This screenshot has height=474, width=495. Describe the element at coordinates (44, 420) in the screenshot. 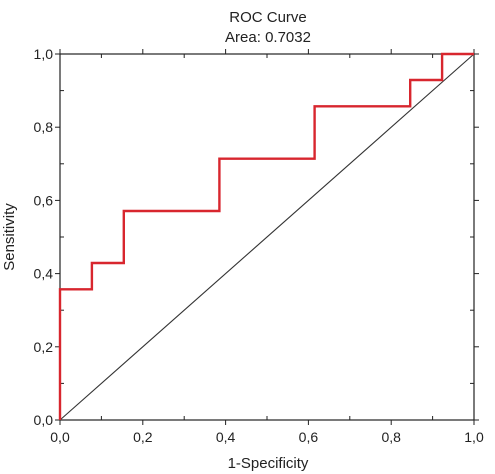

I see `y-tick-label: 0,0` at that location.